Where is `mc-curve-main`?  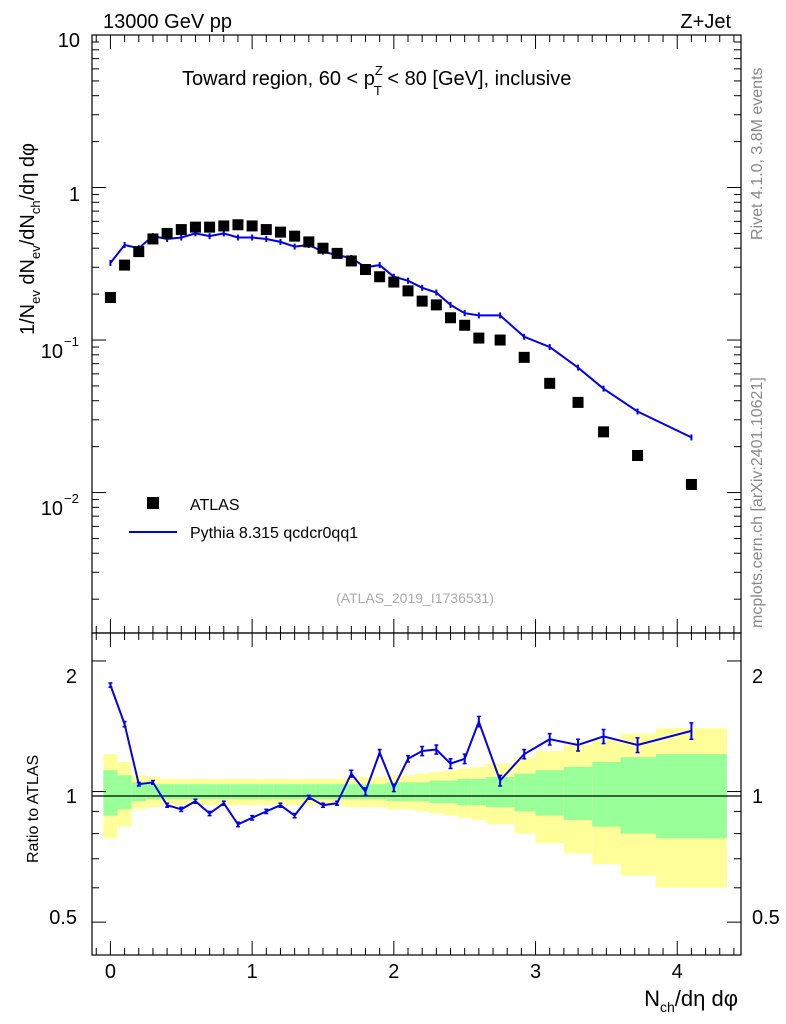
mc-curve-main is located at coordinates (400, 335).